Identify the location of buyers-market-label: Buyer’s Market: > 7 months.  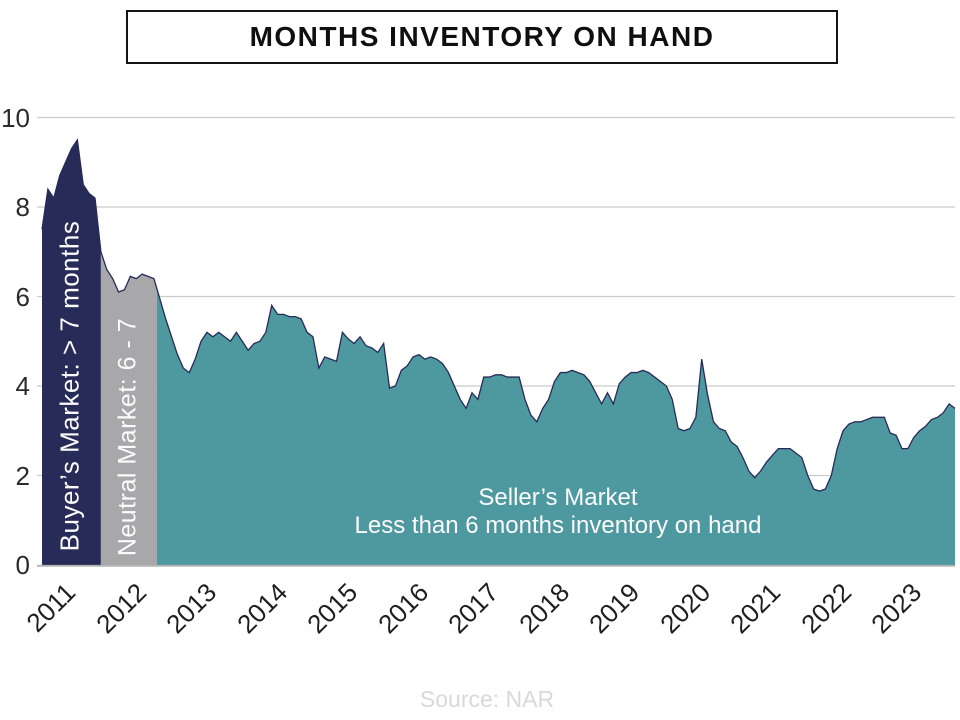
(69, 386).